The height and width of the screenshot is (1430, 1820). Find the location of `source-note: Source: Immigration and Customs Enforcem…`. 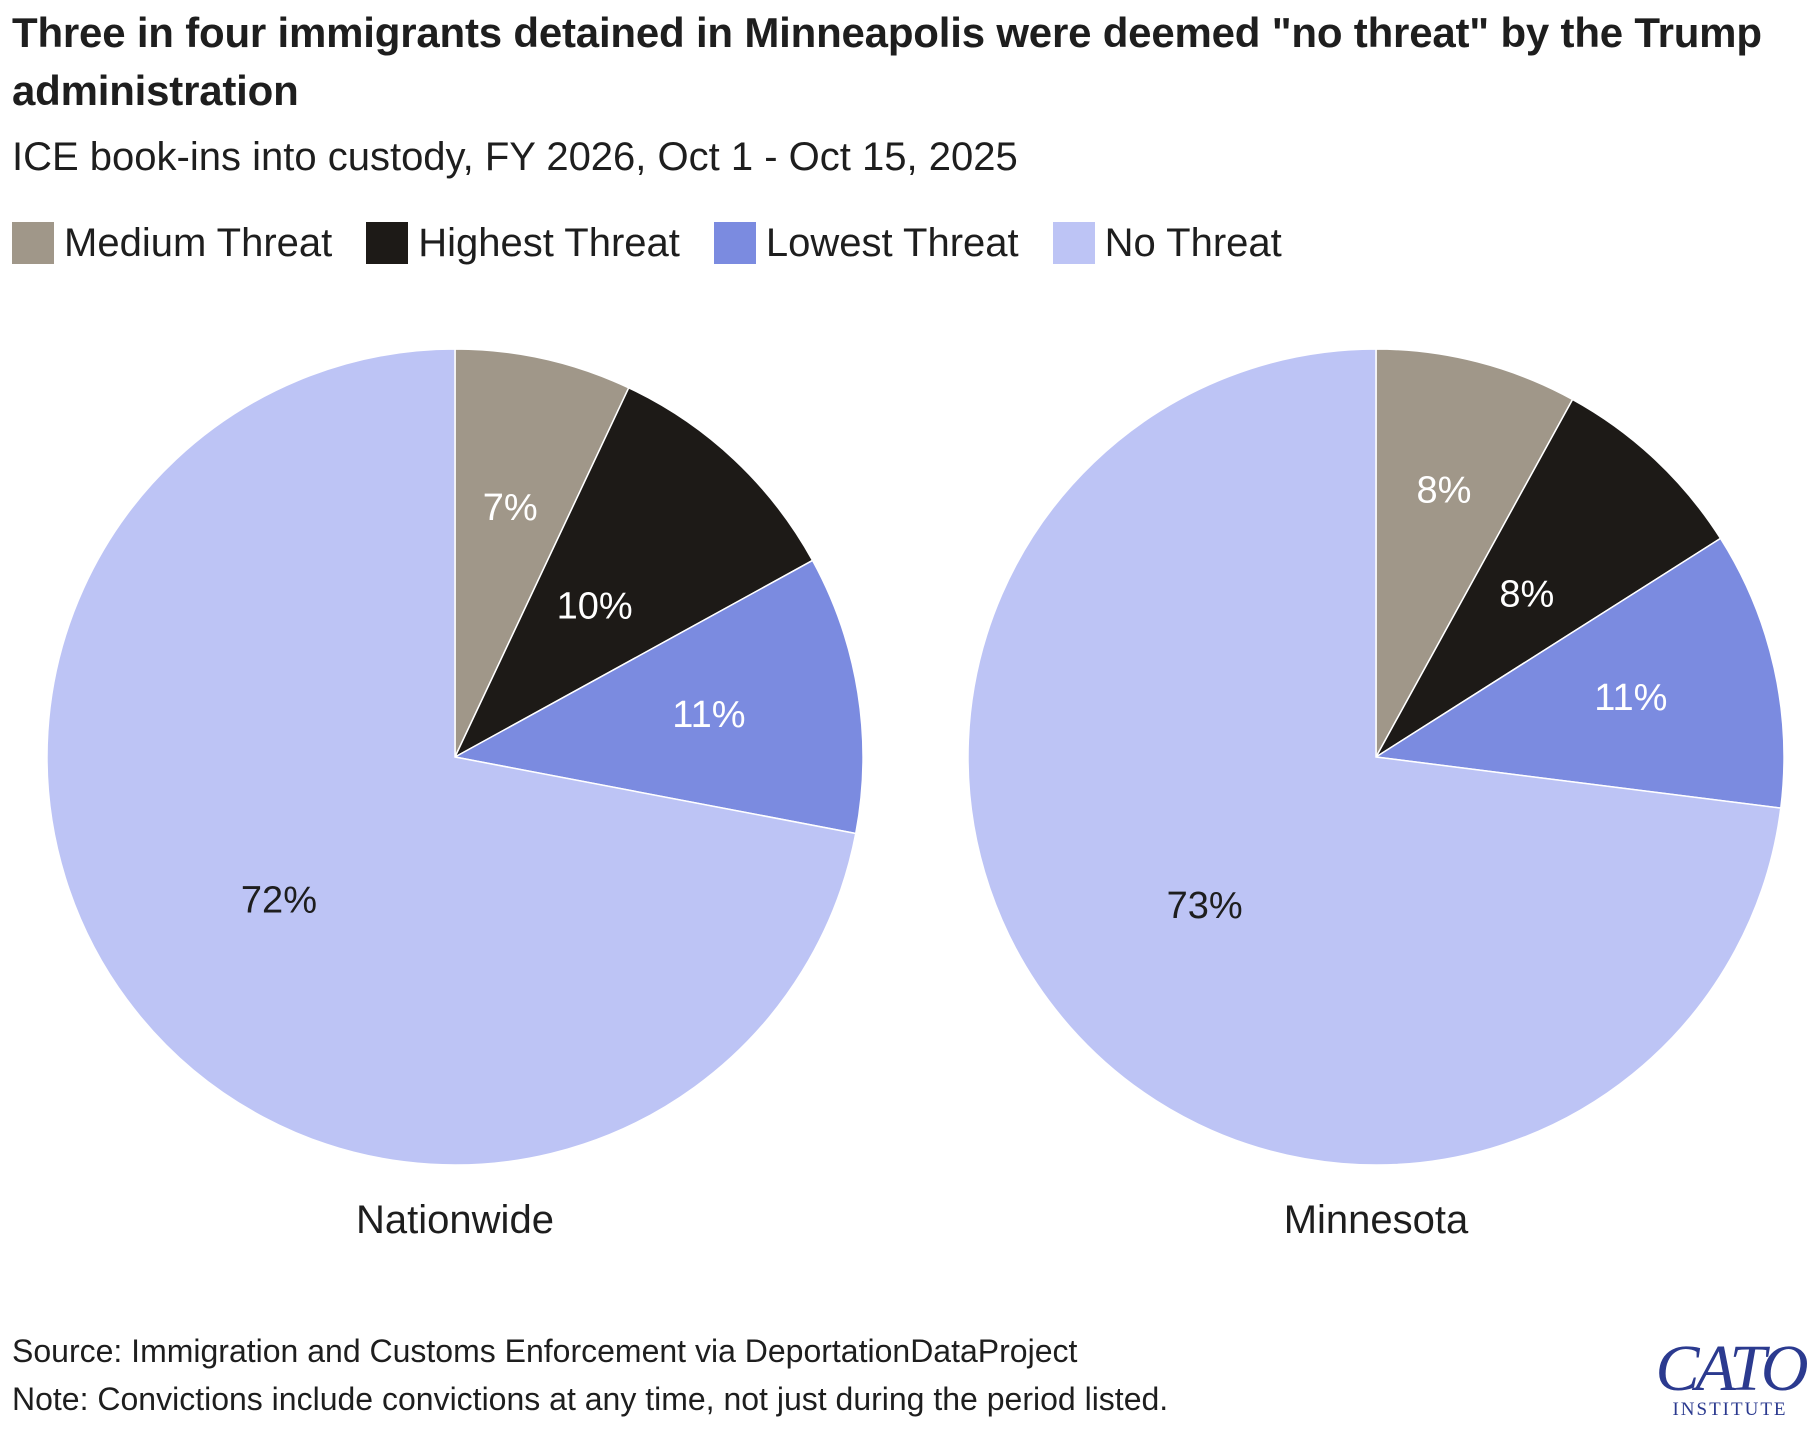

source-note: Source: Immigration and Customs Enforcem… is located at coordinates (545, 1351).